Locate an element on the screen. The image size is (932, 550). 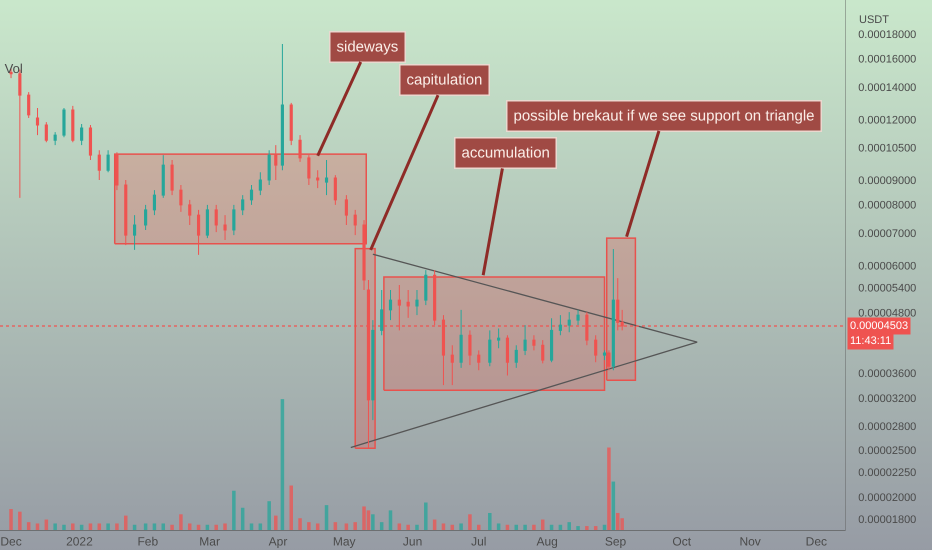
x-tick-label: Jul is located at coordinates (478, 541).